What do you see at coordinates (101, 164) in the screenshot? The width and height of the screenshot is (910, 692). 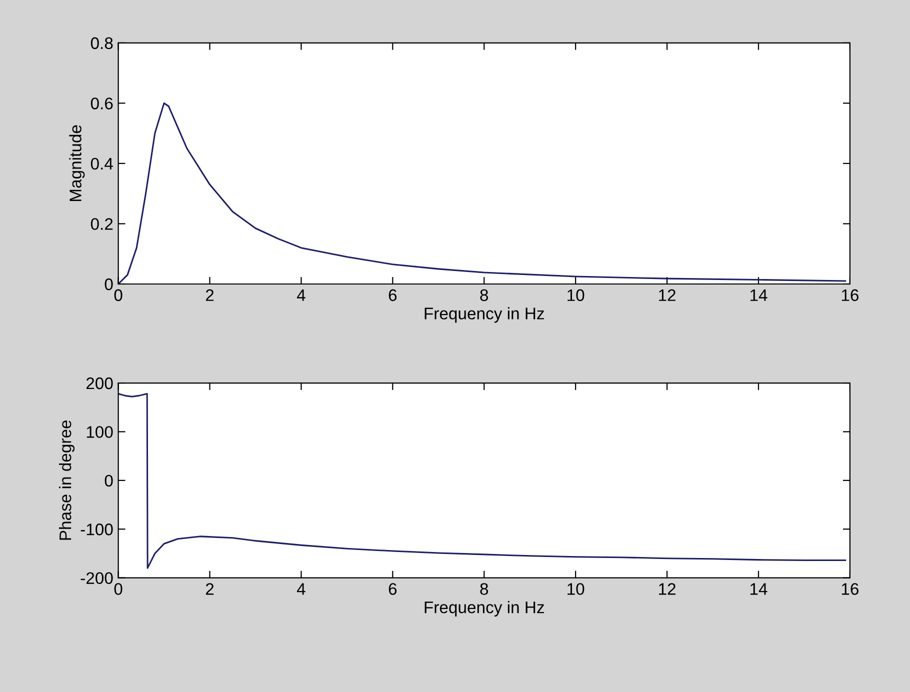 I see `y-tick-label: 0.4` at bounding box center [101, 164].